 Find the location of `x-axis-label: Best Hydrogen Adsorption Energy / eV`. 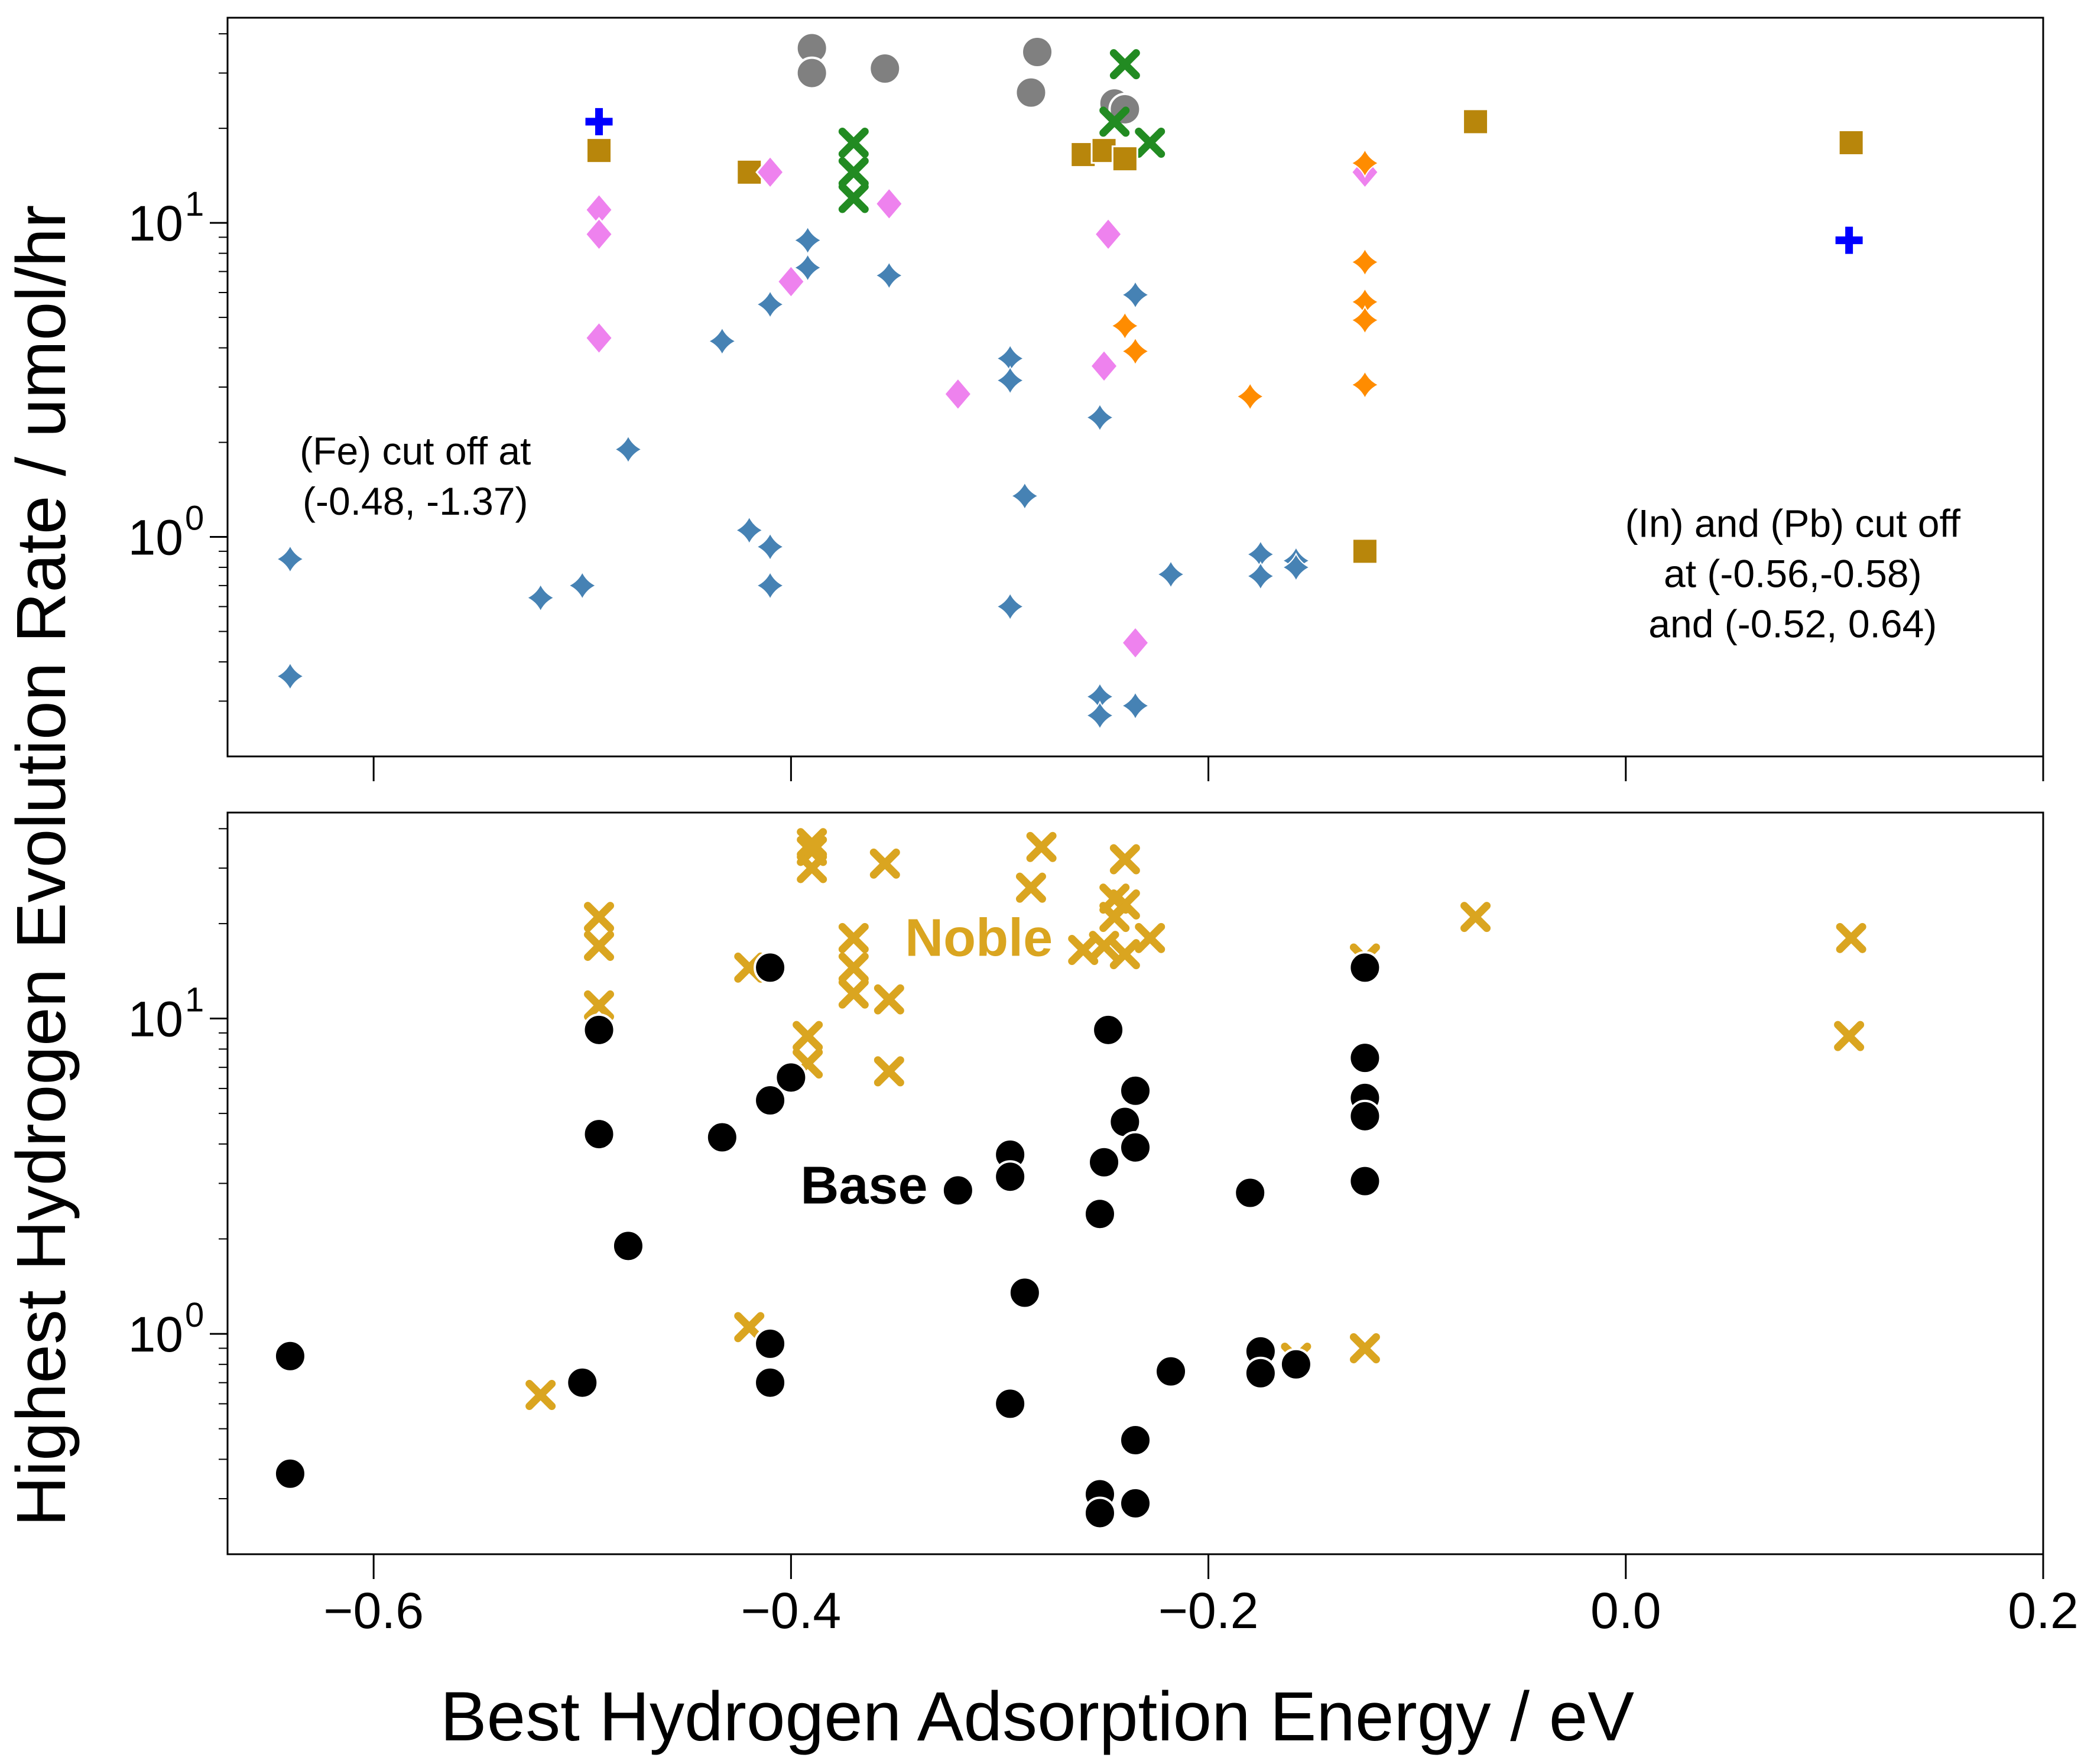

x-axis-label: Best Hydrogen Adsorption Energy / eV is located at coordinates (1037, 1717).